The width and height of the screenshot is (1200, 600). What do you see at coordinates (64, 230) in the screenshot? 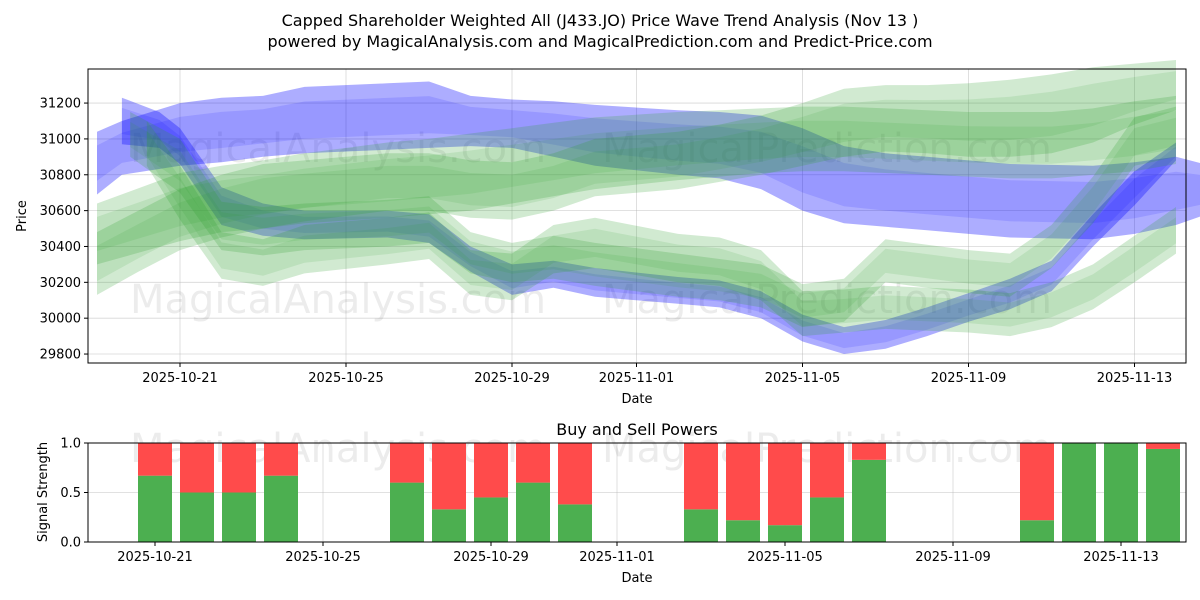
I see `price-y-ticks: 29800 30000 30200 30400 30600 30800 31000 31200` at bounding box center [64, 230].